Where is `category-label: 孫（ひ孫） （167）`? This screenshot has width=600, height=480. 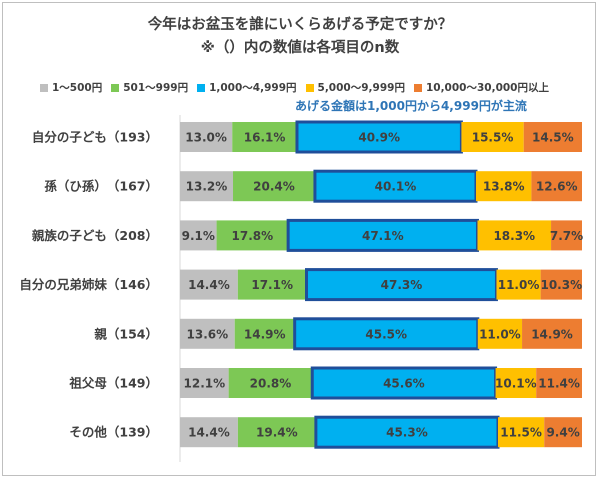
category-label: 孫（ひ孫） （167） is located at coordinates (101, 186).